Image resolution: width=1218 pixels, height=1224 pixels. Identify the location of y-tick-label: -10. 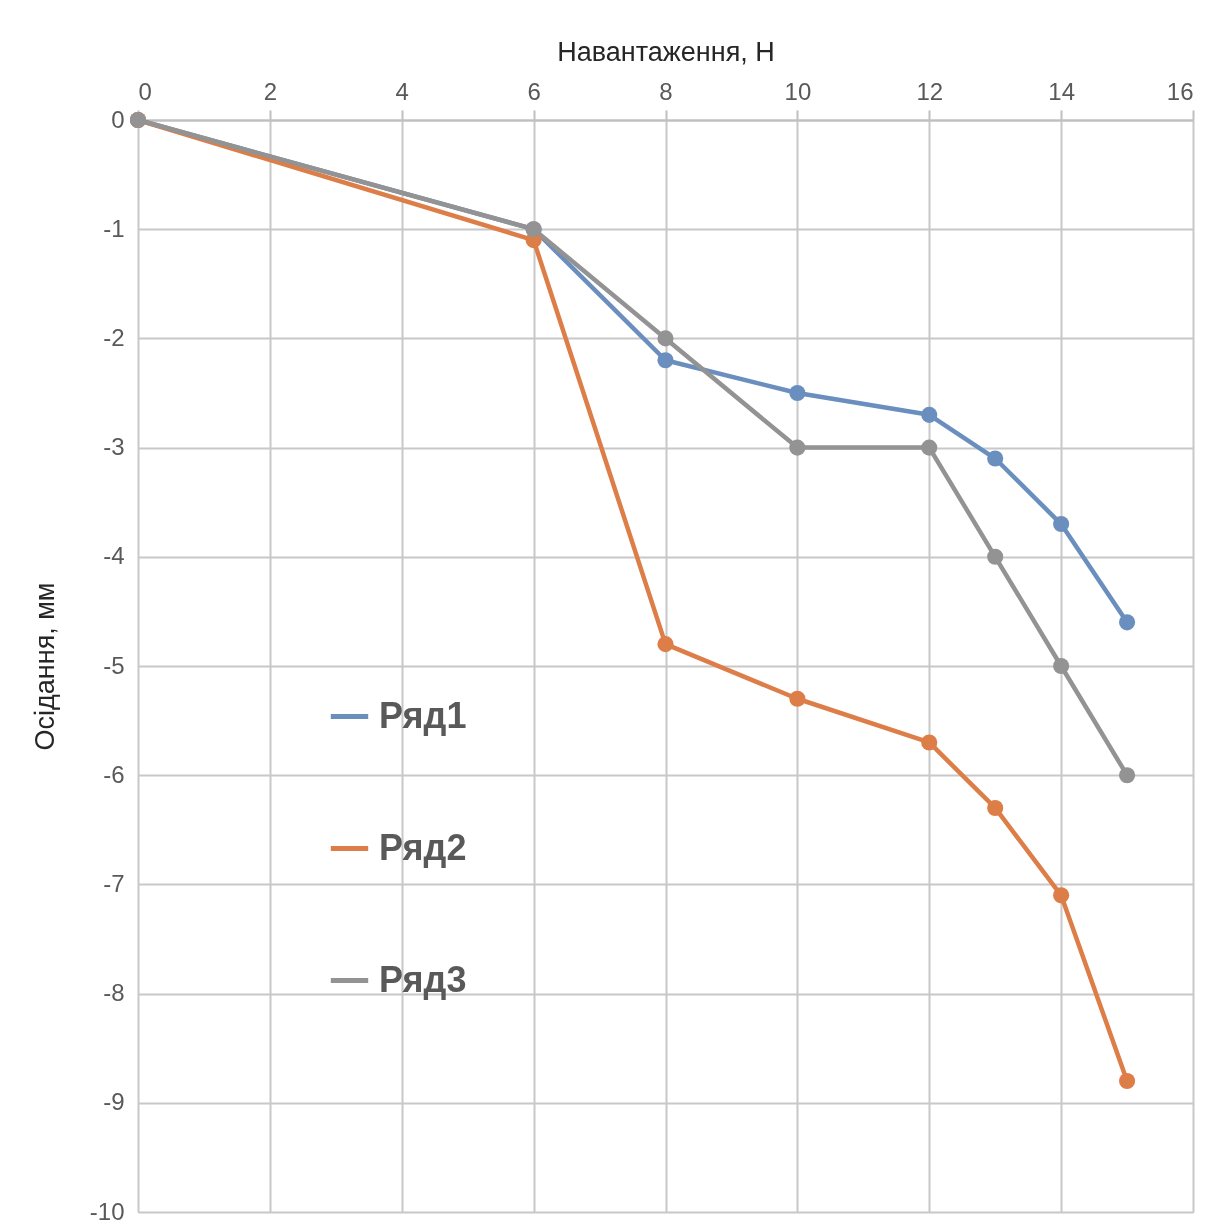
(107, 1210).